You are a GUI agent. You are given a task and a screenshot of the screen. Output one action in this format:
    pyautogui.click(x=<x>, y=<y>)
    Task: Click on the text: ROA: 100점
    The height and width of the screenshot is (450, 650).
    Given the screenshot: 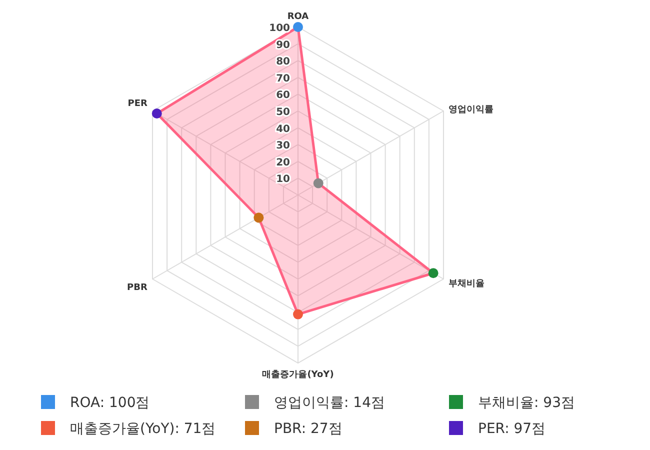 What is the action you would take?
    pyautogui.click(x=110, y=403)
    